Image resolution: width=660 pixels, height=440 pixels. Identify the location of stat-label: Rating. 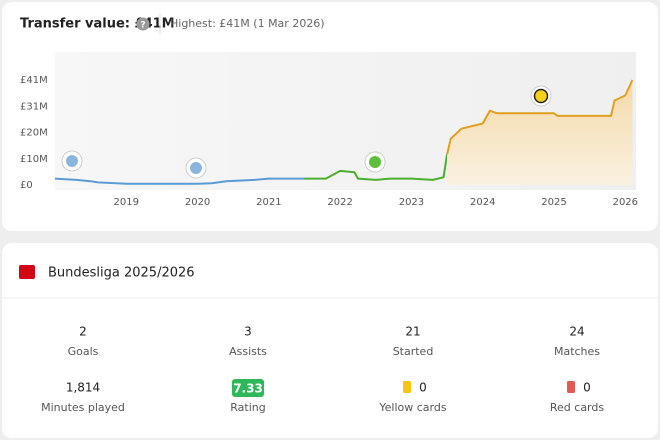
(247, 407).